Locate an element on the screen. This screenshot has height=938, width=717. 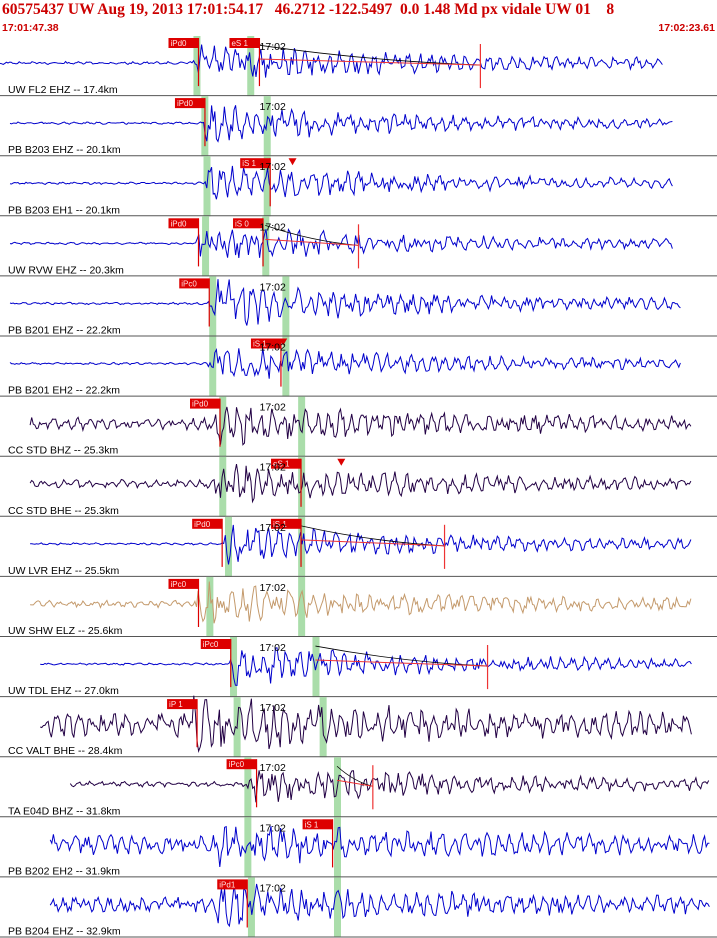
window-end-time: 17:02:23.61 is located at coordinates (686, 28).